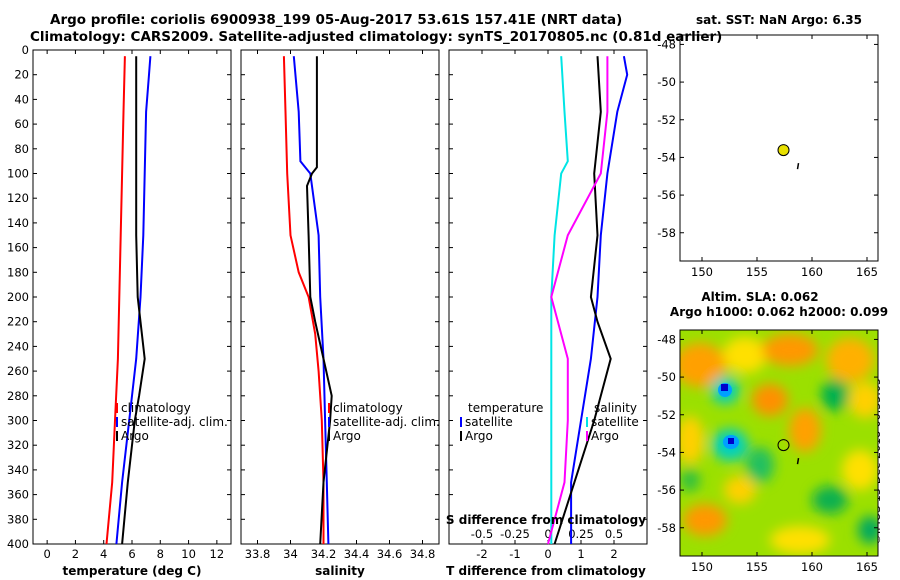  What do you see at coordinates (783, 445) in the screenshot?
I see `sla-map-argo-marker` at bounding box center [783, 445].